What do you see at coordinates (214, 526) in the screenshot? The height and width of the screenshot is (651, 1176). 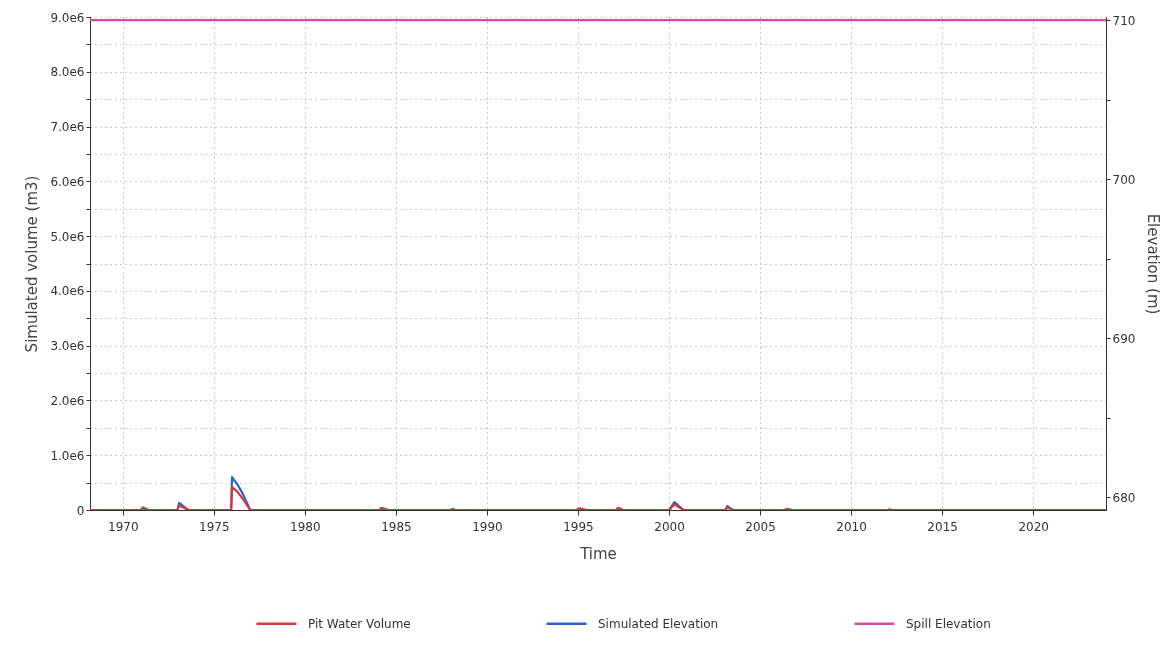 I see `x-tick-label: 1975` at bounding box center [214, 526].